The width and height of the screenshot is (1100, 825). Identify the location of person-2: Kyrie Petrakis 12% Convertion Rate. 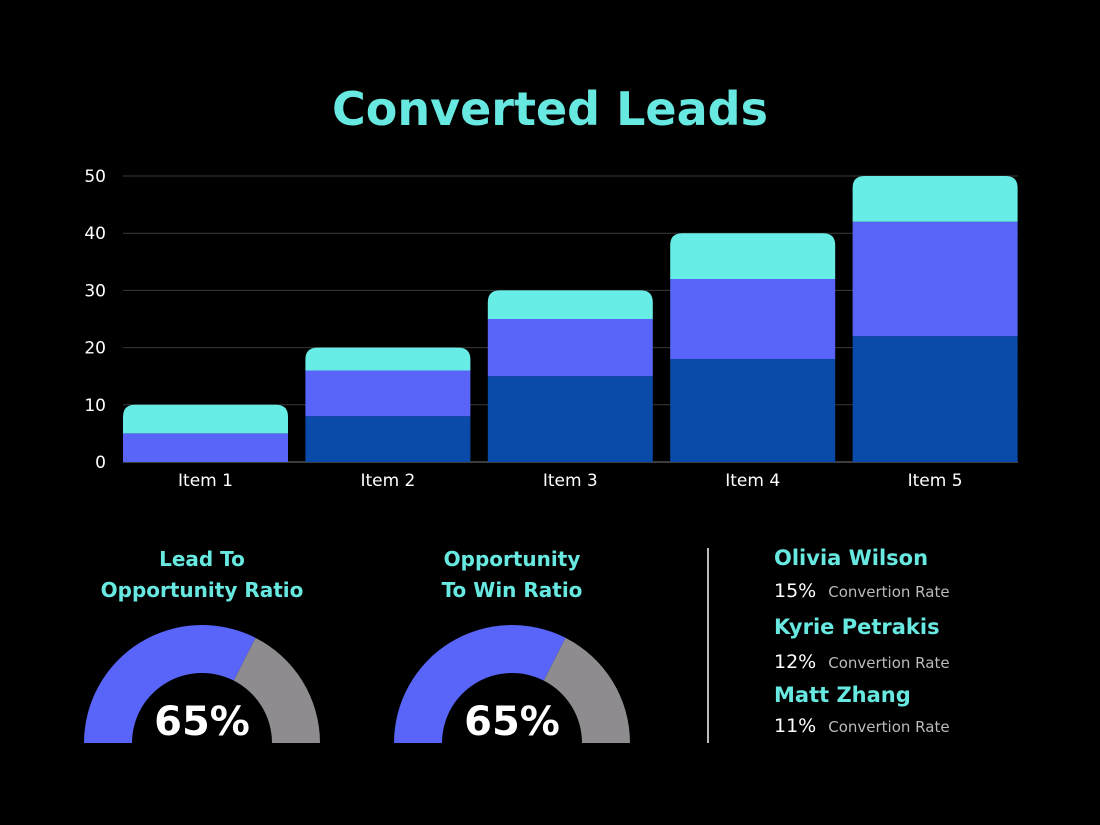
(862, 644).